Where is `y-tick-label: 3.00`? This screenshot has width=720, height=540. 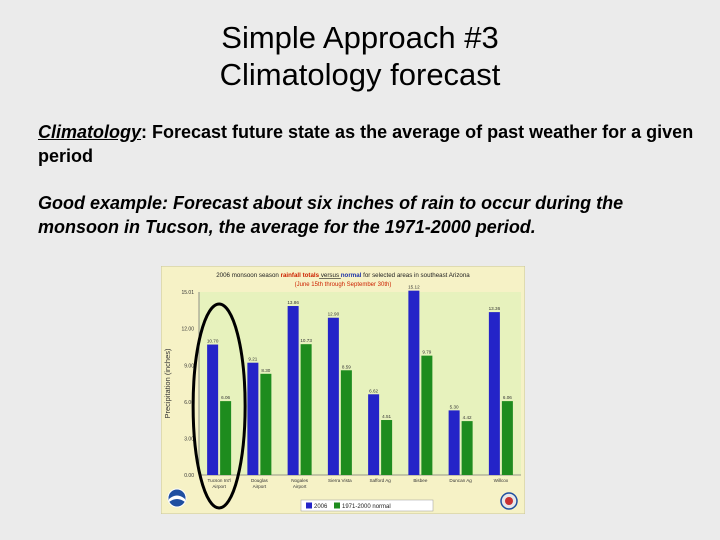
y-tick-label: 3.00 is located at coordinates (189, 439).